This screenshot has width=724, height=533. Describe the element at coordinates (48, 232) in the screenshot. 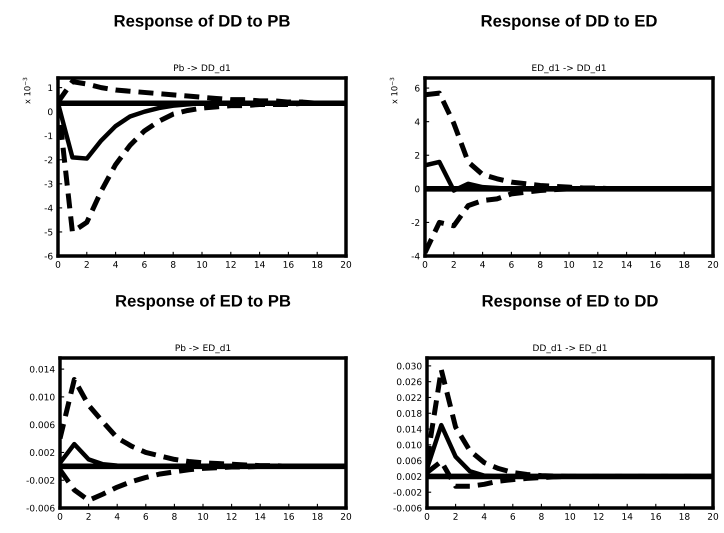

I see `y-tick-label: -5` at that location.